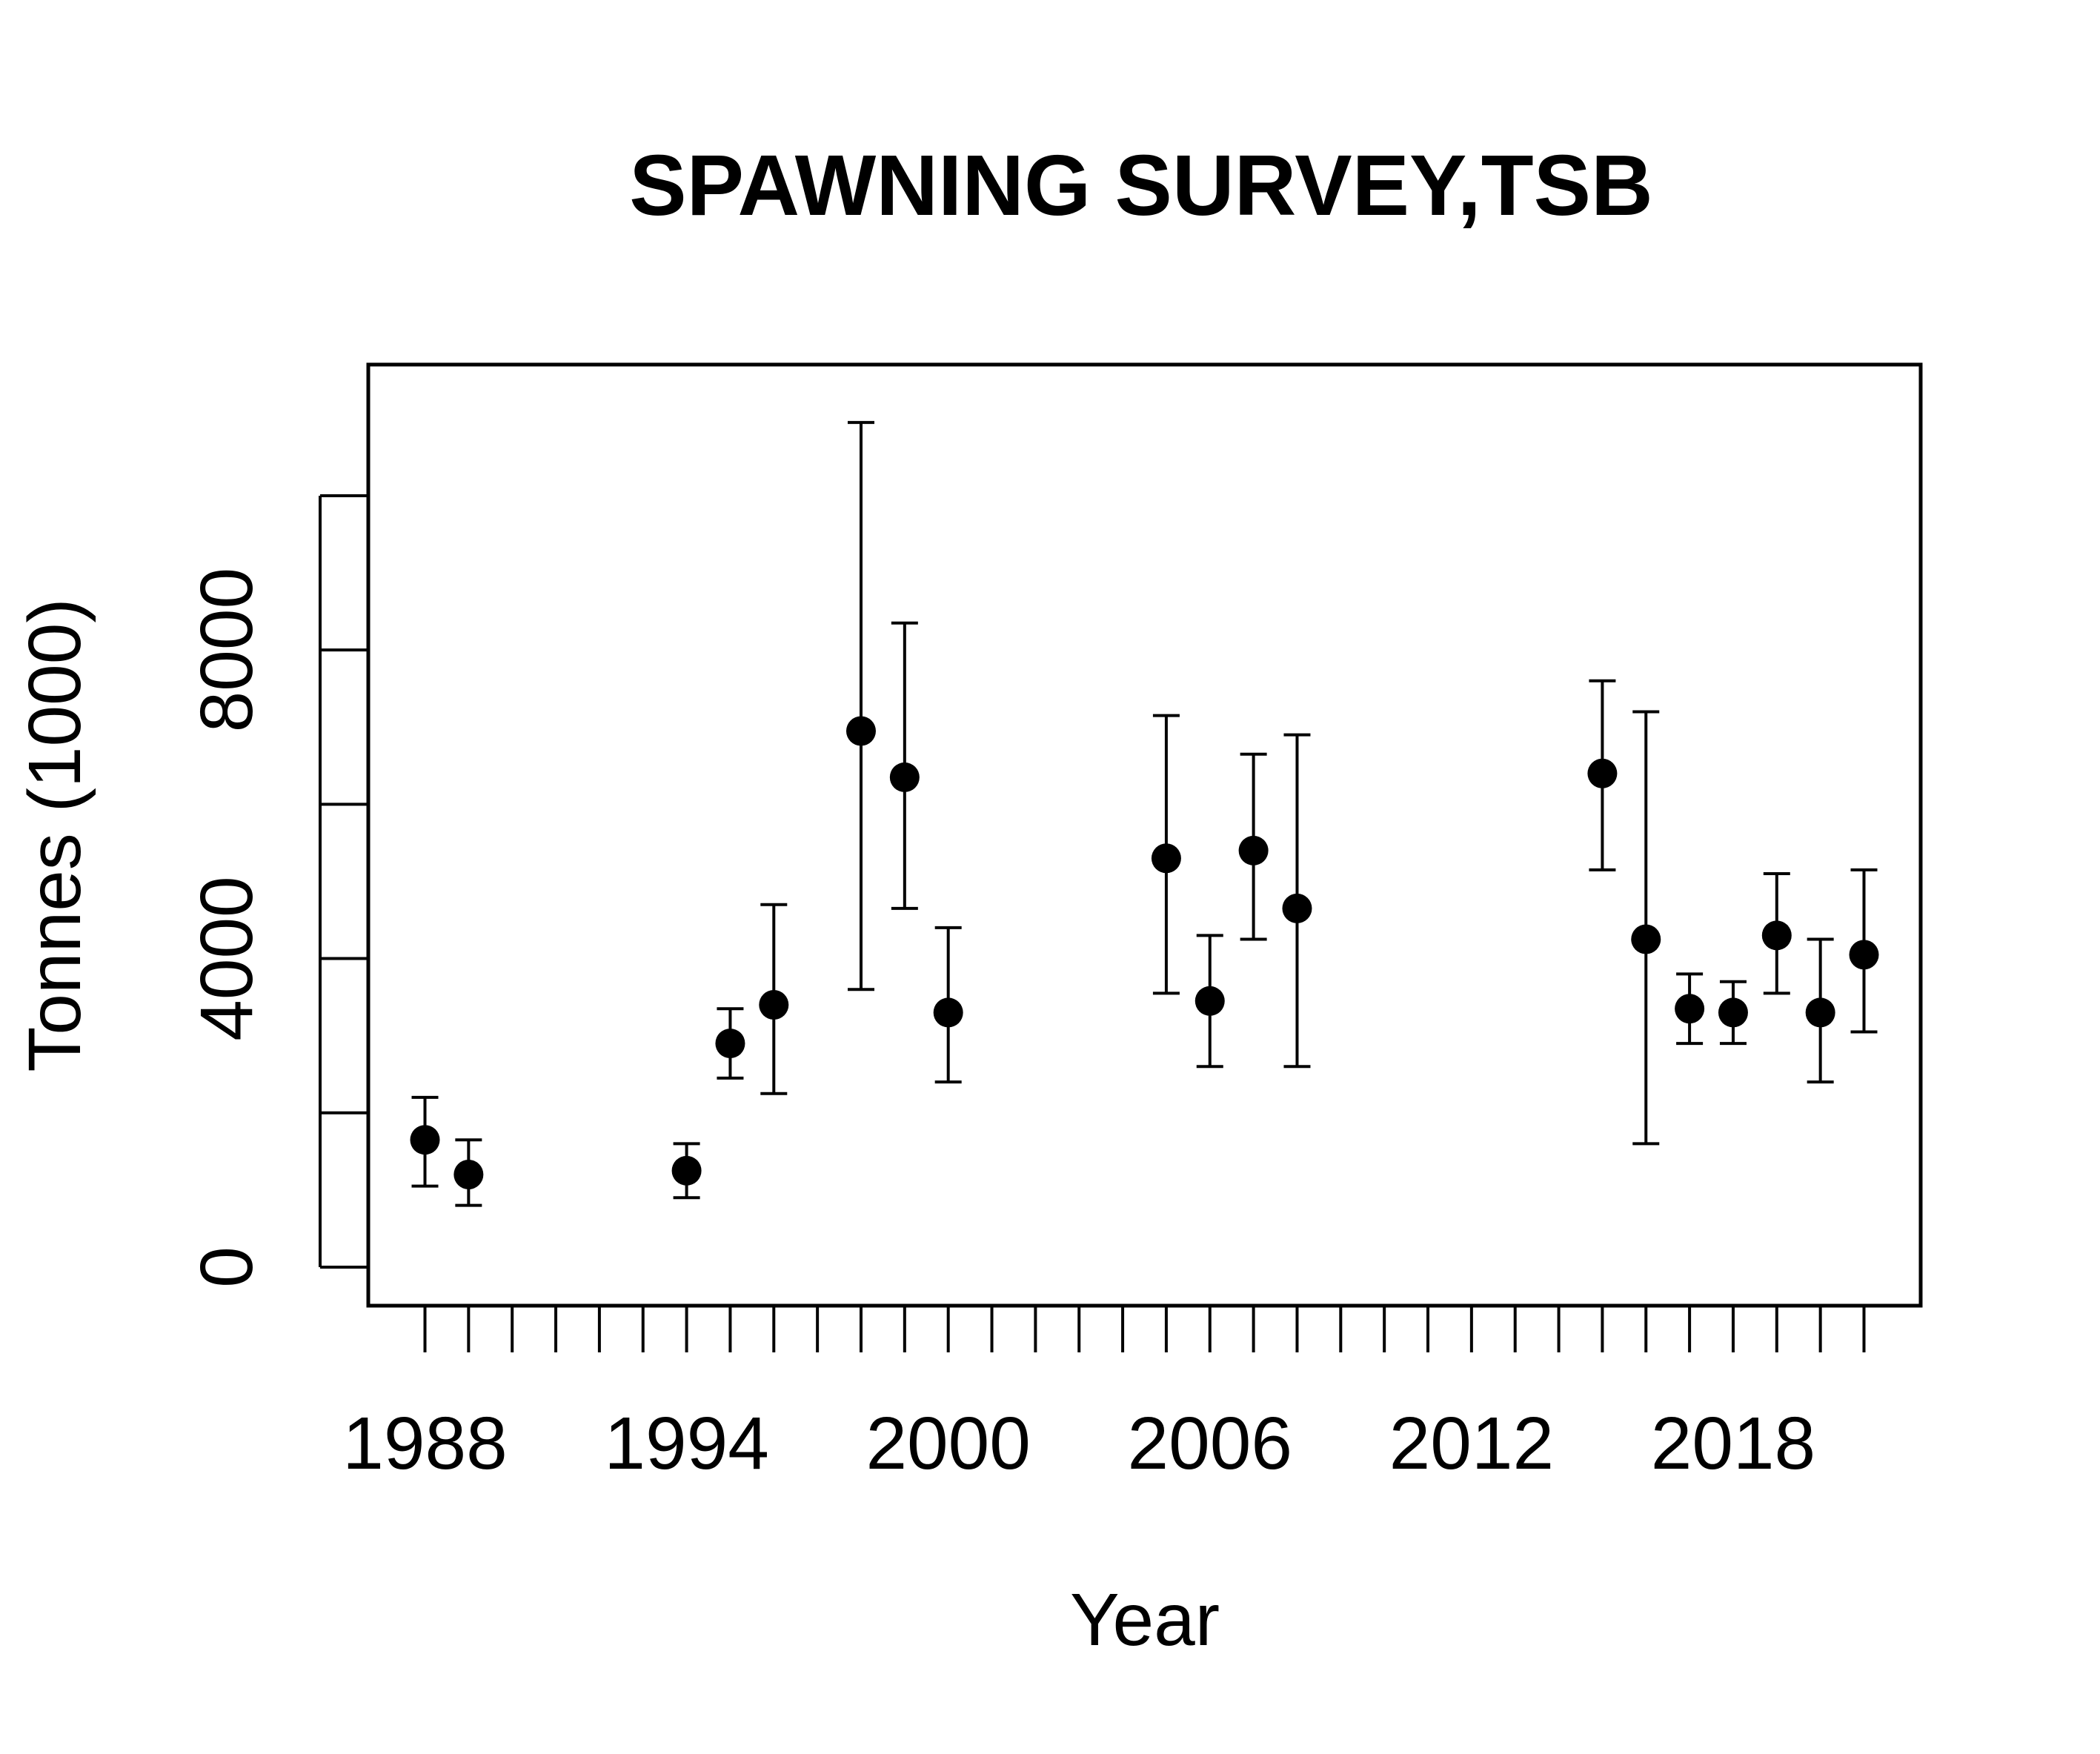 The width and height of the screenshot is (2100, 1754). What do you see at coordinates (277, 891) in the screenshot?
I see `y-axis: 0 4000 8000` at bounding box center [277, 891].